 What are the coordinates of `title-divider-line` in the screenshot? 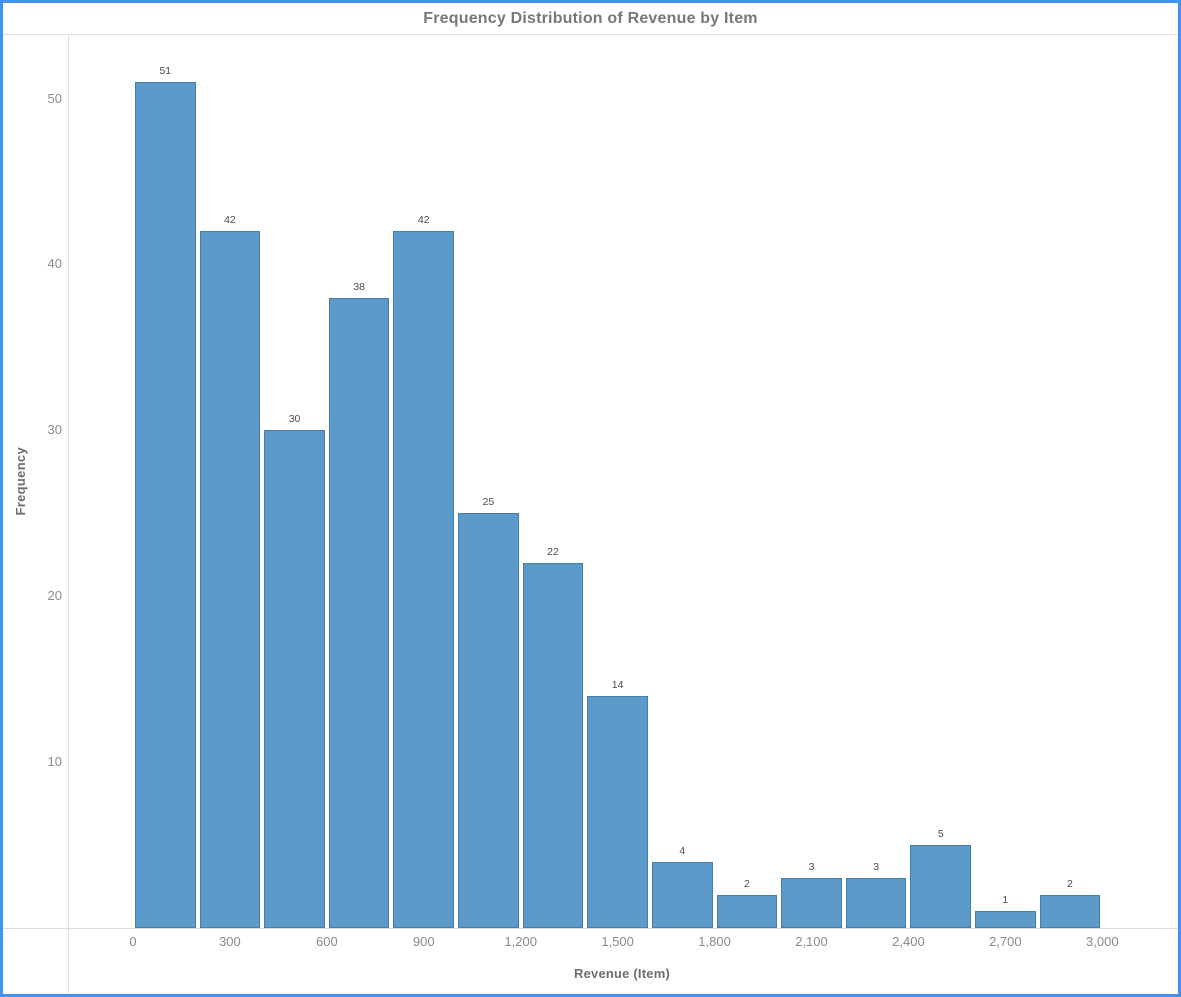 It's located at (590, 34).